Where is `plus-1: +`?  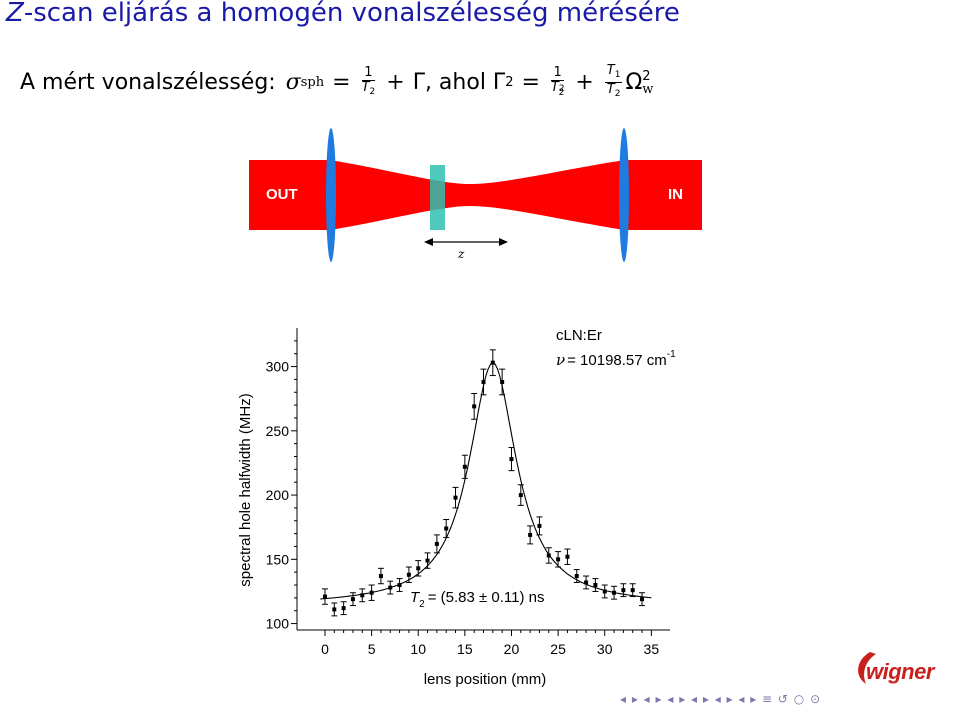
plus-1: + is located at coordinates (395, 82).